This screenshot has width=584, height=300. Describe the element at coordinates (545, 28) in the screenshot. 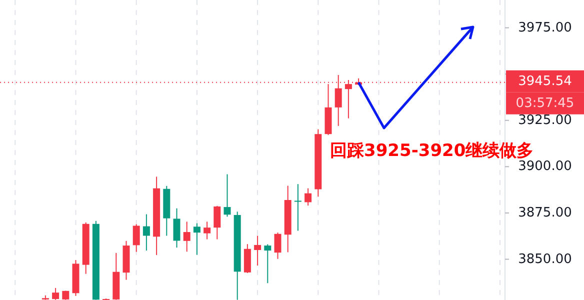

I see `y-tick-label: 3975.00` at that location.